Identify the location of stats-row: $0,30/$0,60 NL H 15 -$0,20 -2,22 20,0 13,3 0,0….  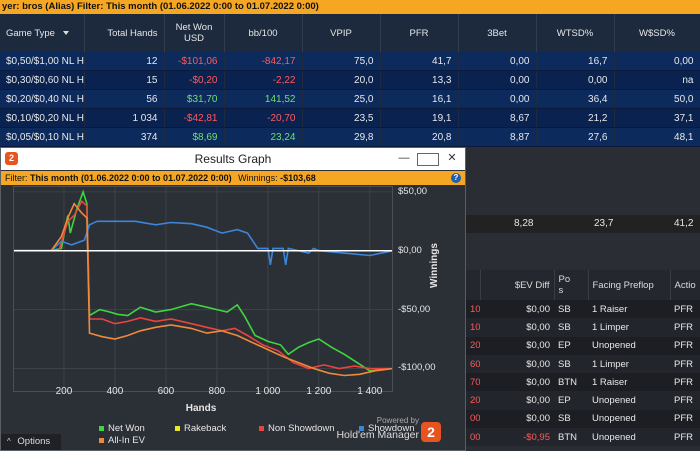
(350, 80).